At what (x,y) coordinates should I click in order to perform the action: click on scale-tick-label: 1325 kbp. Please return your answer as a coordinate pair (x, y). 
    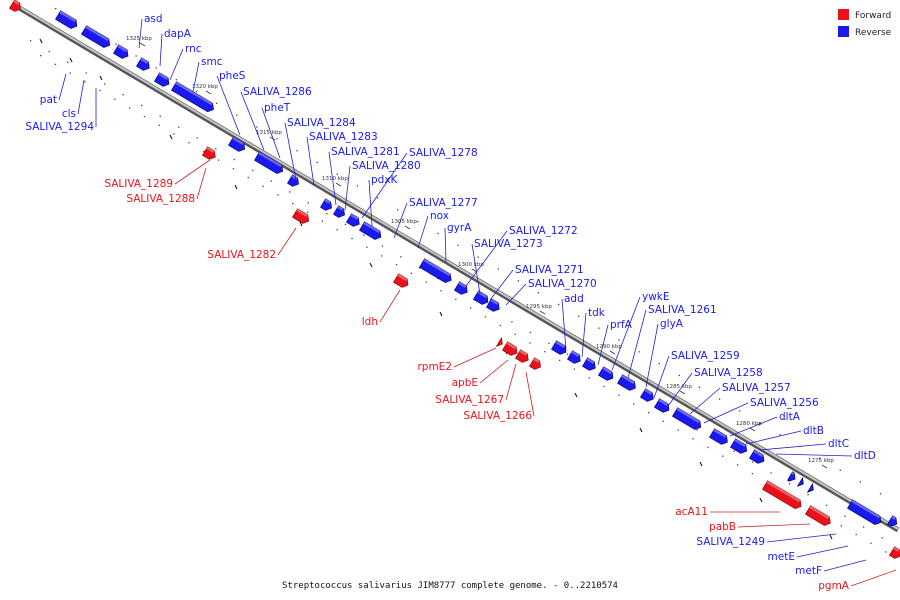
    Looking at the image, I should click on (139, 39).